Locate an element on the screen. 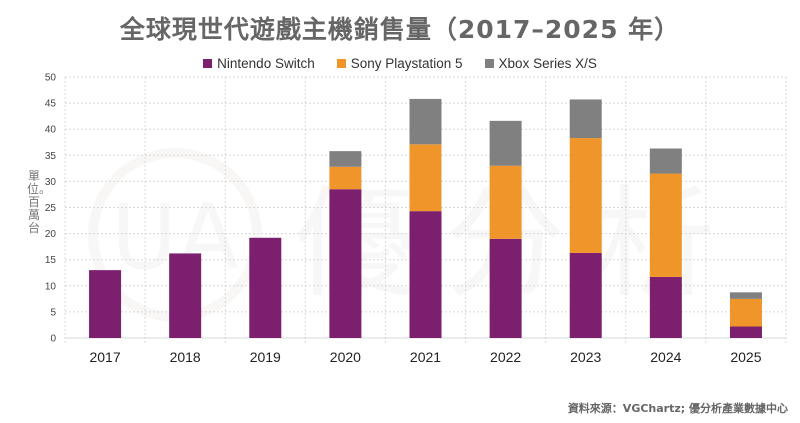 This screenshot has width=800, height=423. bar-sony-playstation-5-2024 is located at coordinates (665, 225).